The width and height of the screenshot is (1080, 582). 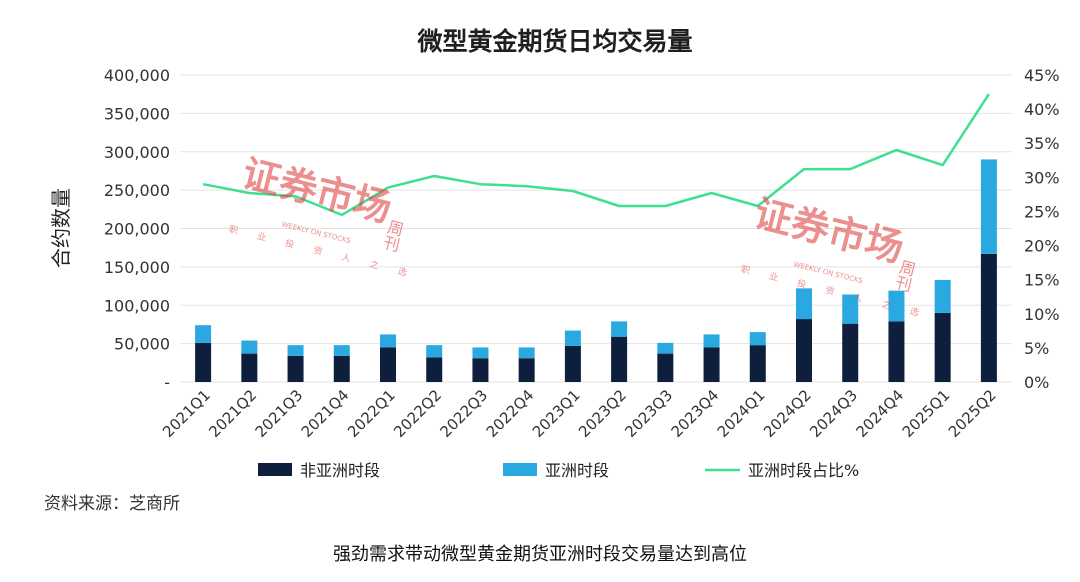 What do you see at coordinates (1042, 280) in the screenshot?
I see `right-tick-label: 15%` at bounding box center [1042, 280].